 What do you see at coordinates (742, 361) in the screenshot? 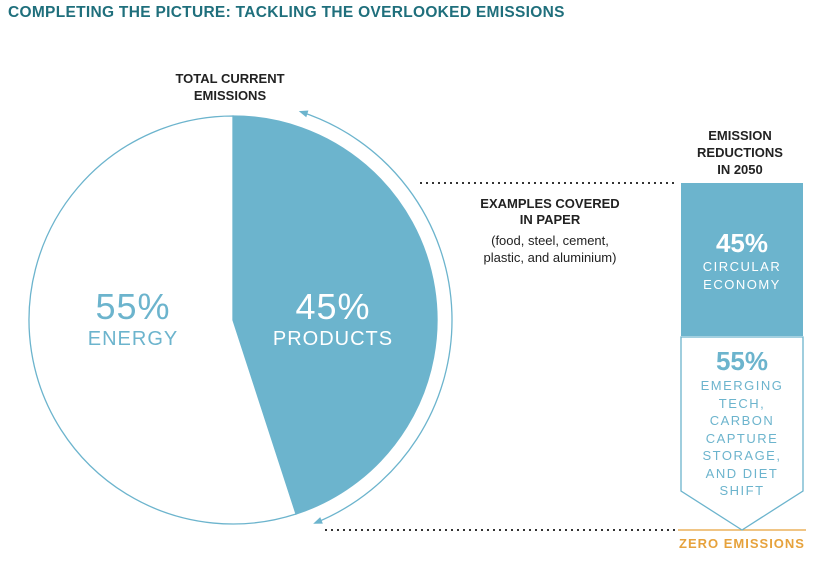
I see `reduction-value-emerging: 55%` at bounding box center [742, 361].